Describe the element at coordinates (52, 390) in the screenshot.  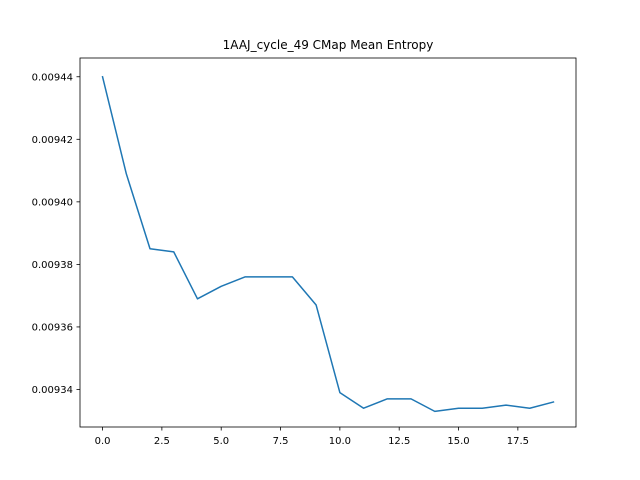
I see `y-tick-label: 0.00934` at that location.